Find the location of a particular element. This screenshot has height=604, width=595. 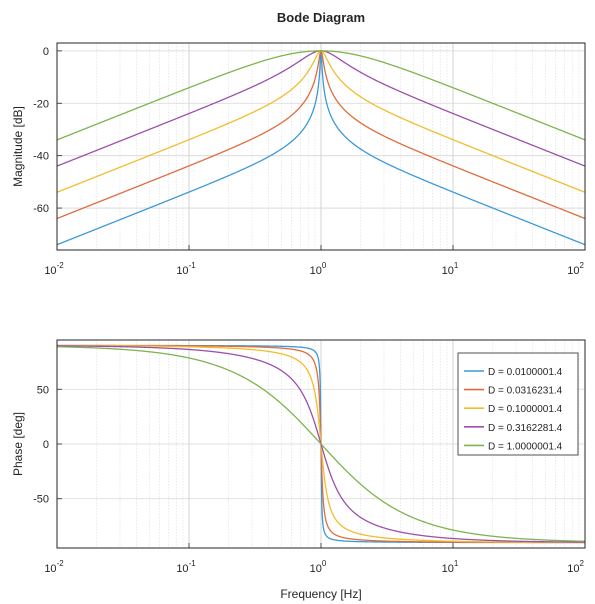

legend-label-3: D = 0.1000001.4 is located at coordinates (525, 409).